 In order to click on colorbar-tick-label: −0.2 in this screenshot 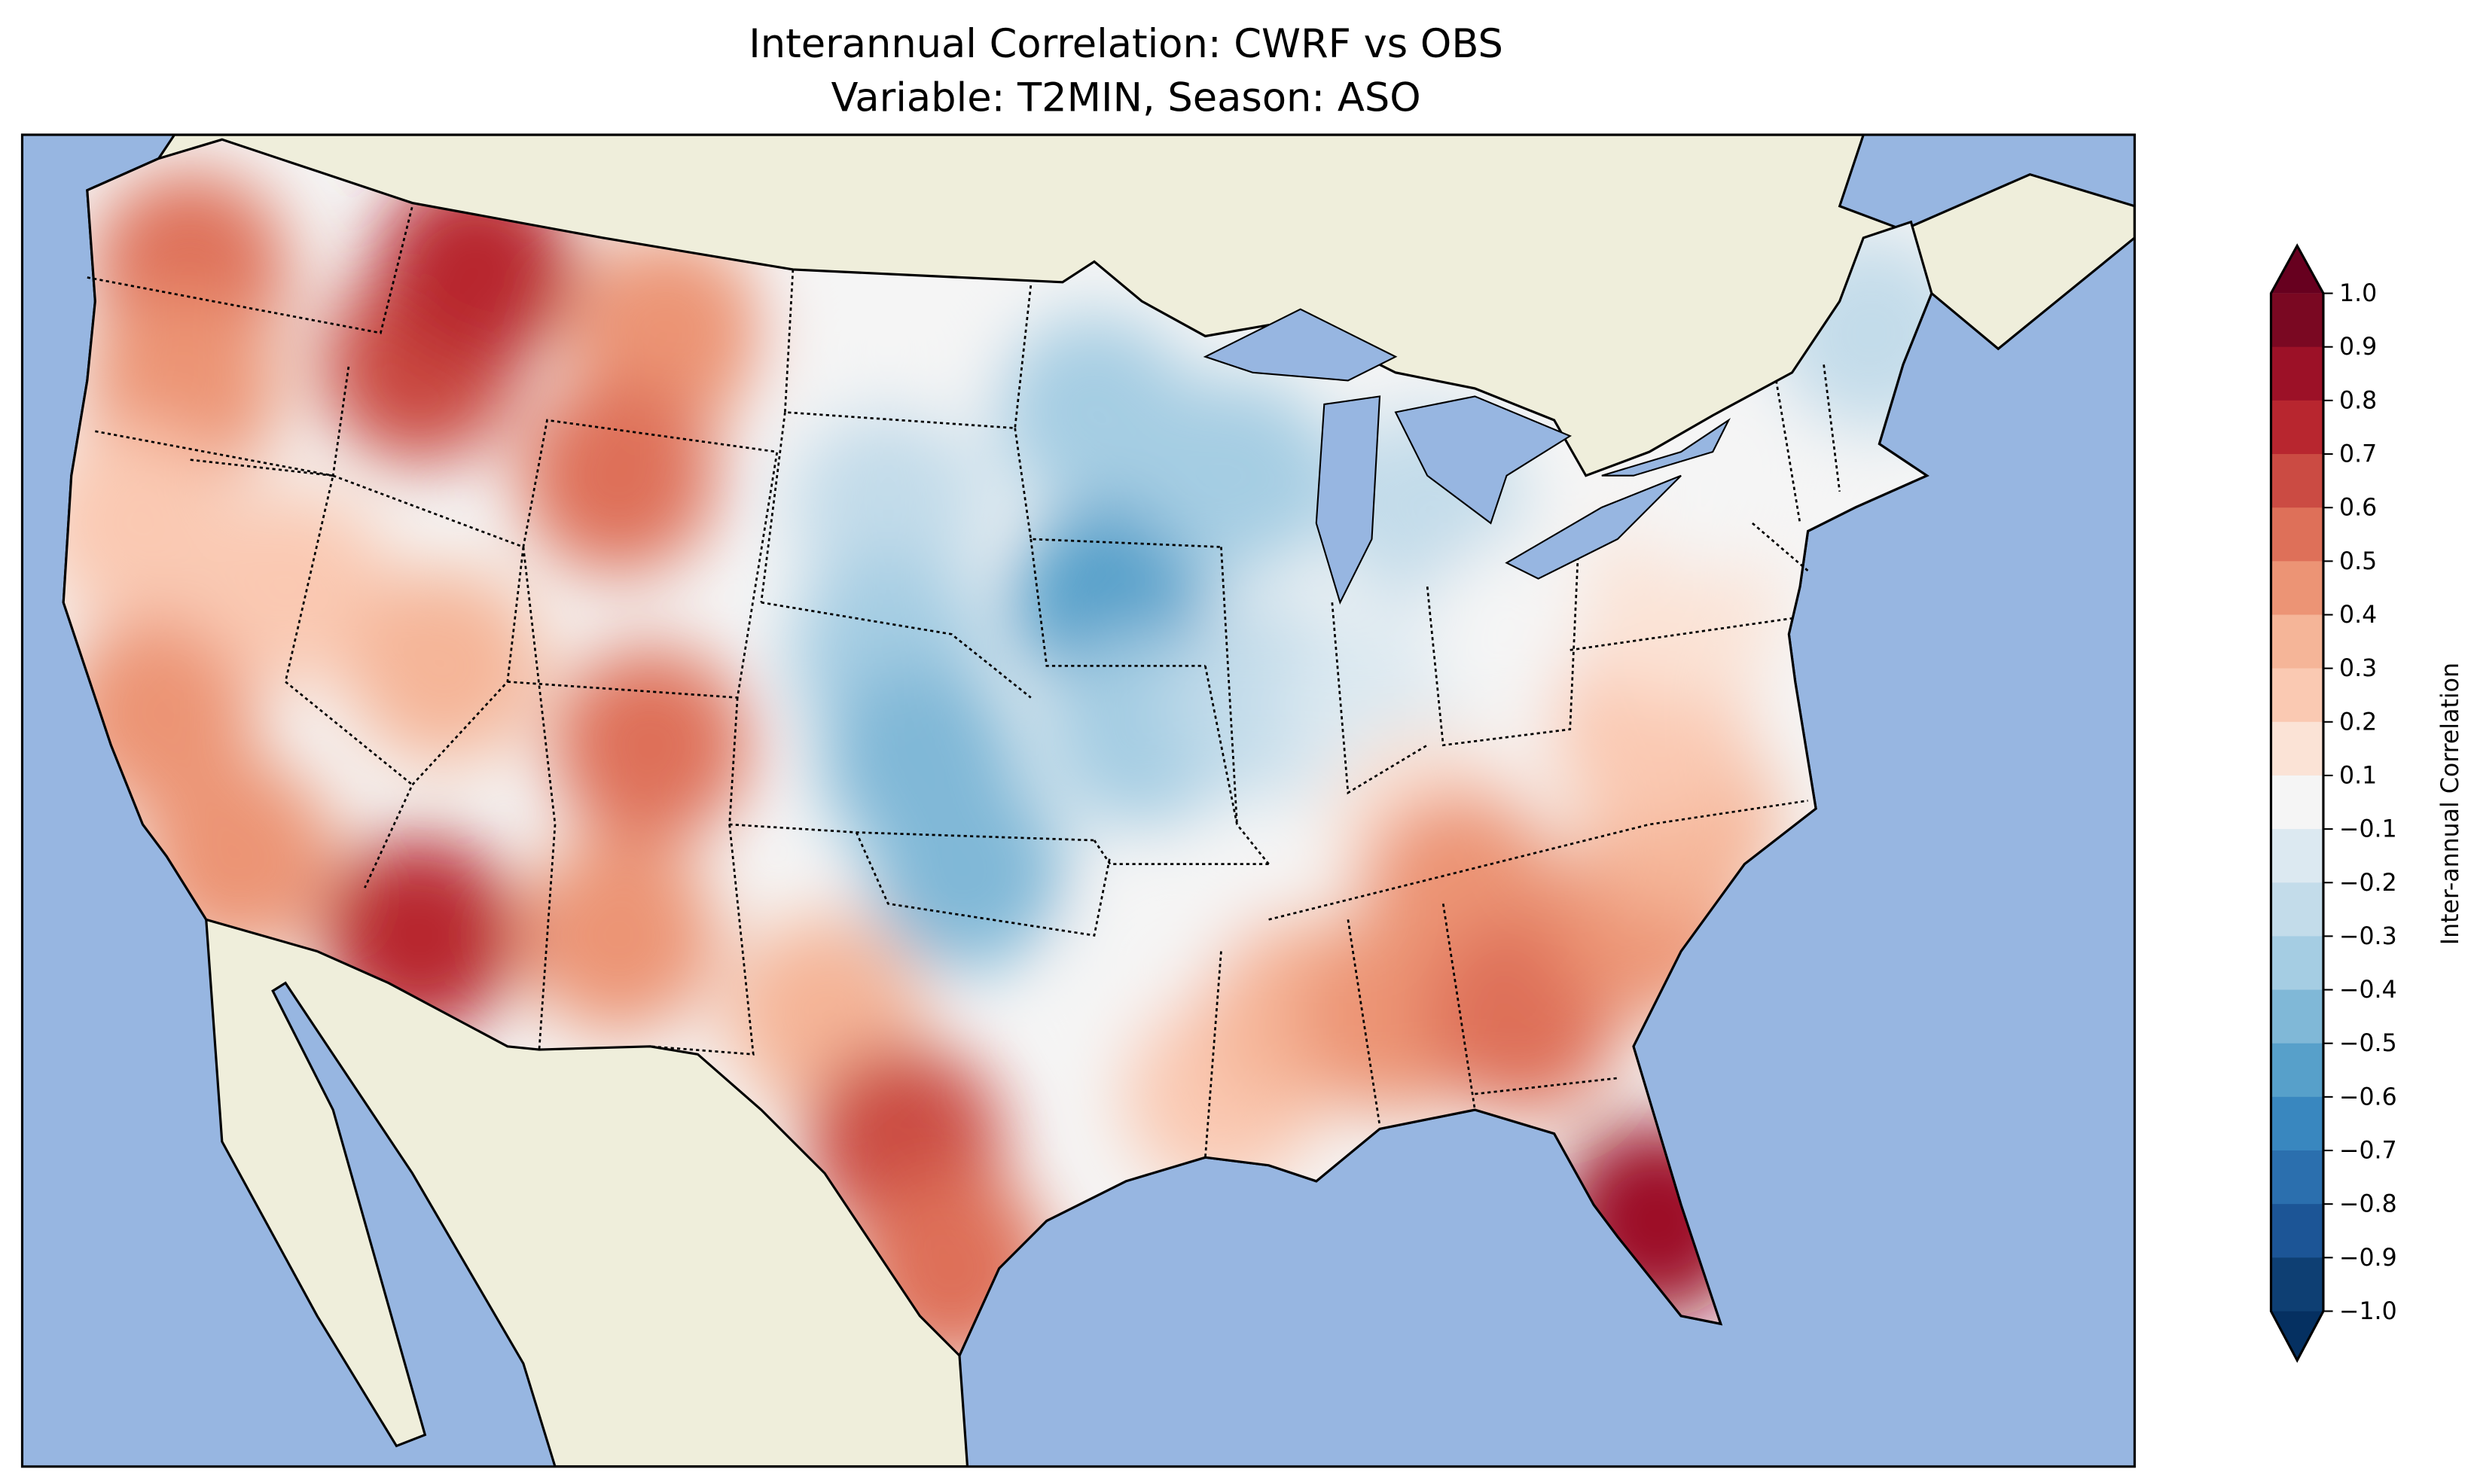, I will do `click(2368, 883)`.